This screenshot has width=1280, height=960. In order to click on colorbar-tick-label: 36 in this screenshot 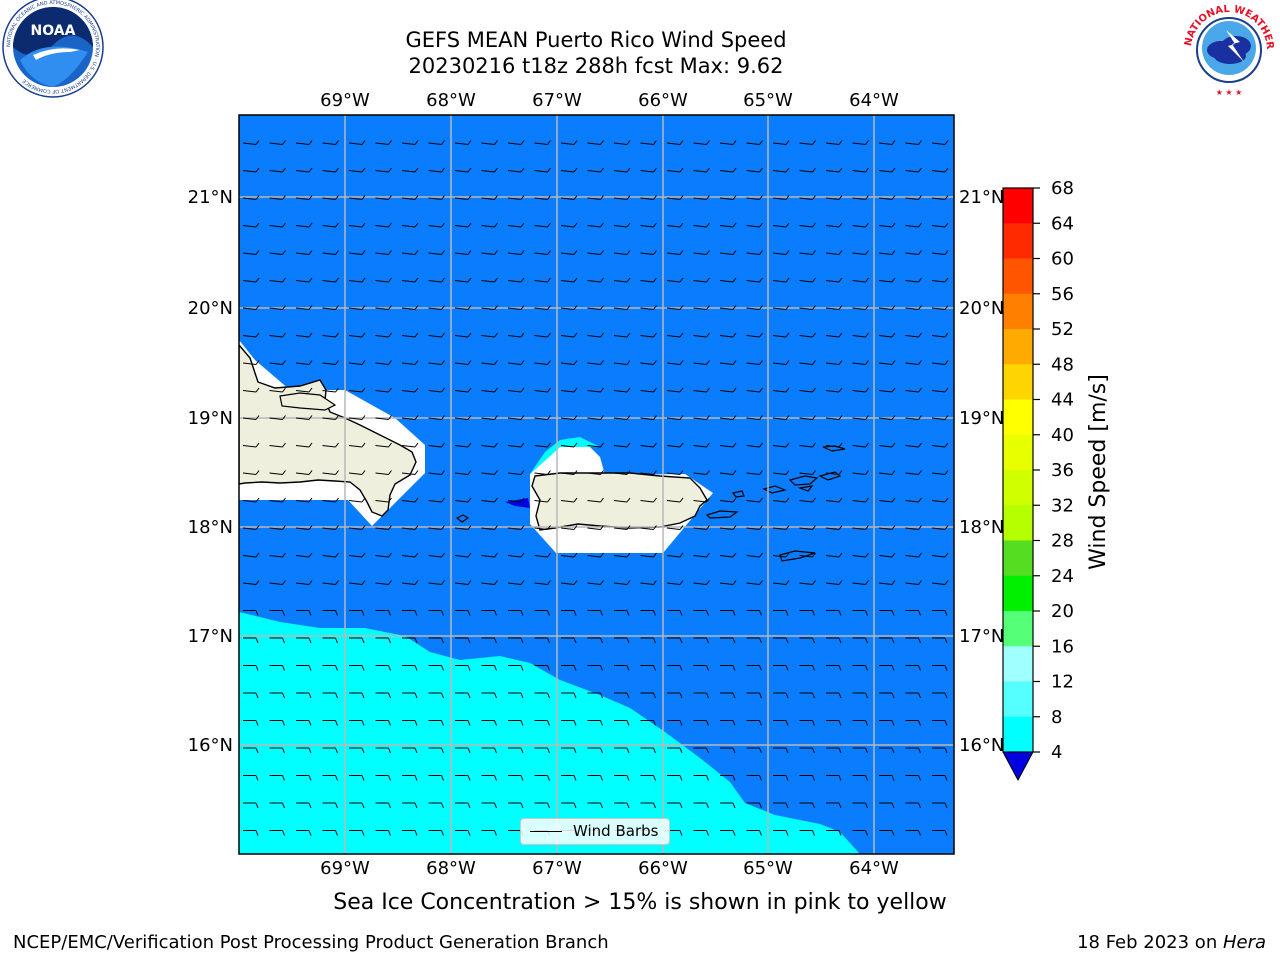, I will do `click(1062, 470)`.